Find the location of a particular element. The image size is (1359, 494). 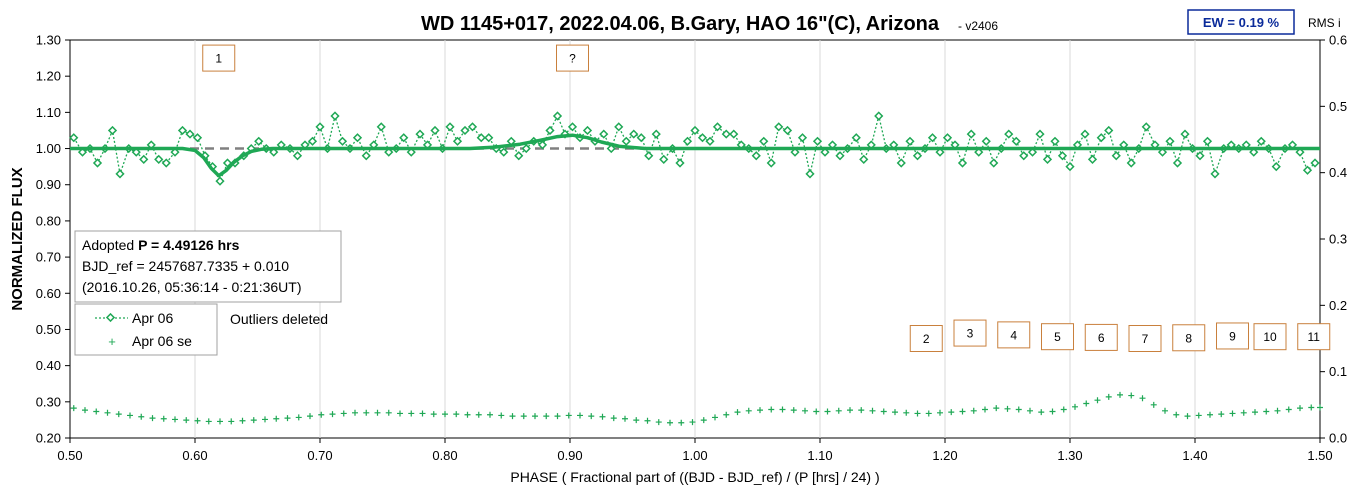

dip-label-text: ? is located at coordinates (572, 59).